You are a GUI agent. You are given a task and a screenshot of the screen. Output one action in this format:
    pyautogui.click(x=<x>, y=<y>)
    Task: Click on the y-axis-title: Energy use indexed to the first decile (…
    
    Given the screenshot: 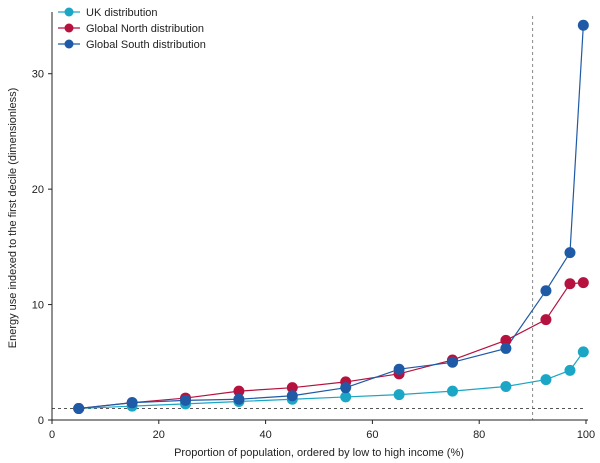 What is the action you would take?
    pyautogui.click(x=13, y=218)
    